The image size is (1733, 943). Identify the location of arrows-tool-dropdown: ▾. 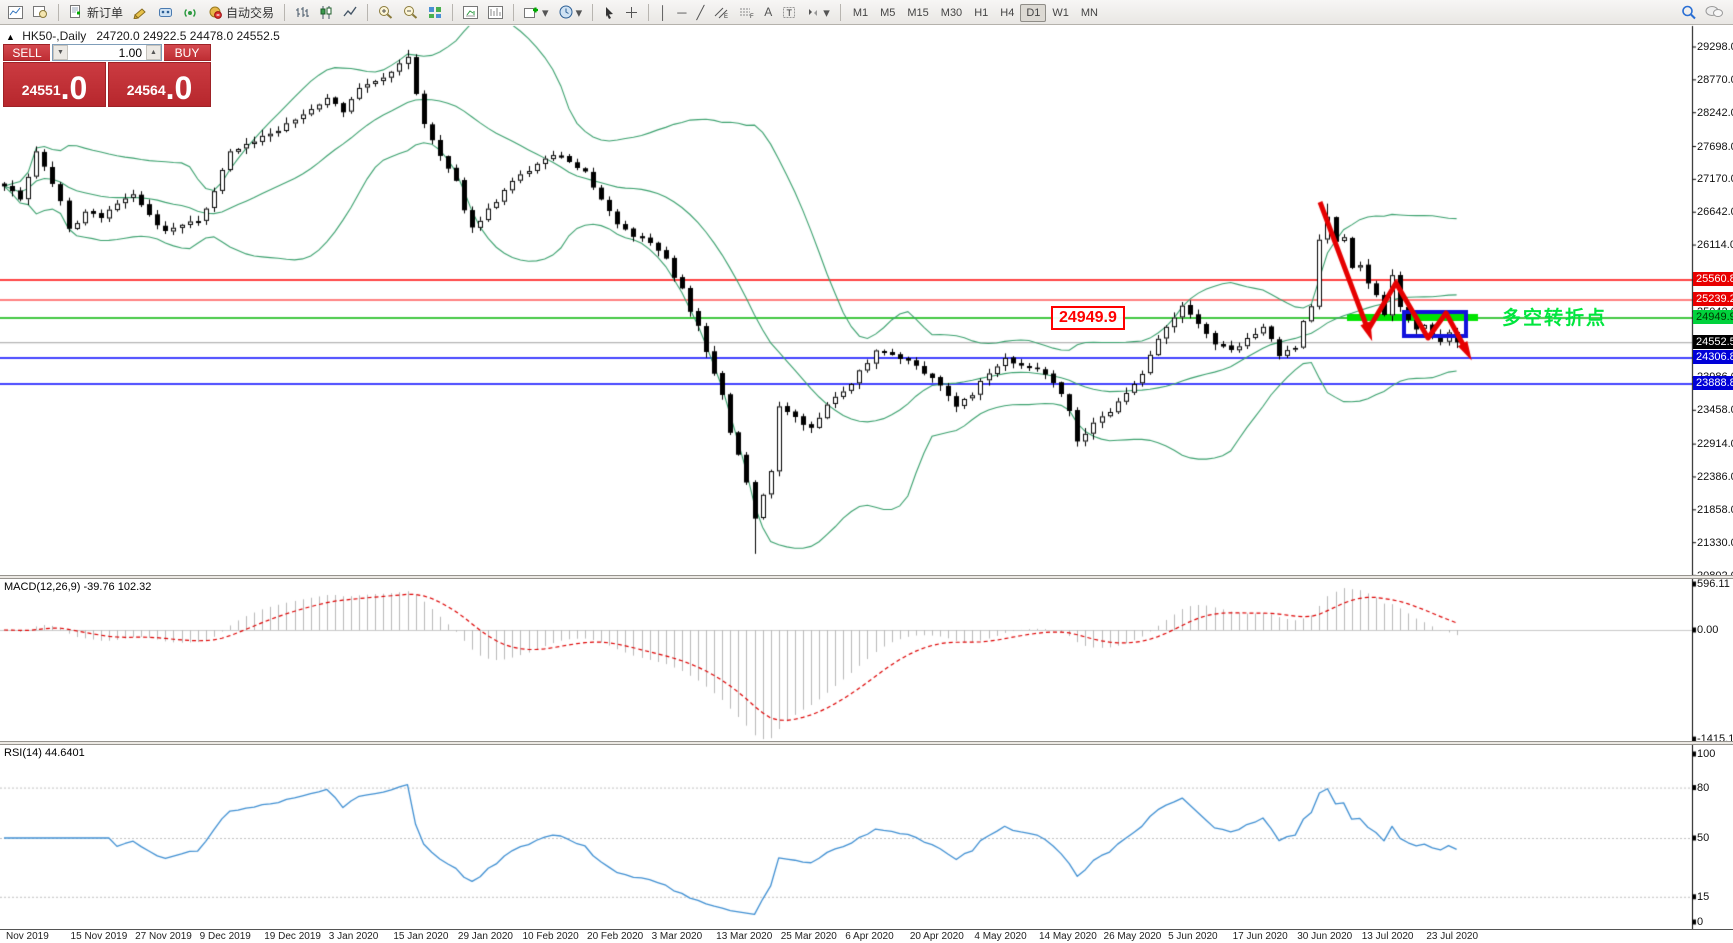
(818, 12).